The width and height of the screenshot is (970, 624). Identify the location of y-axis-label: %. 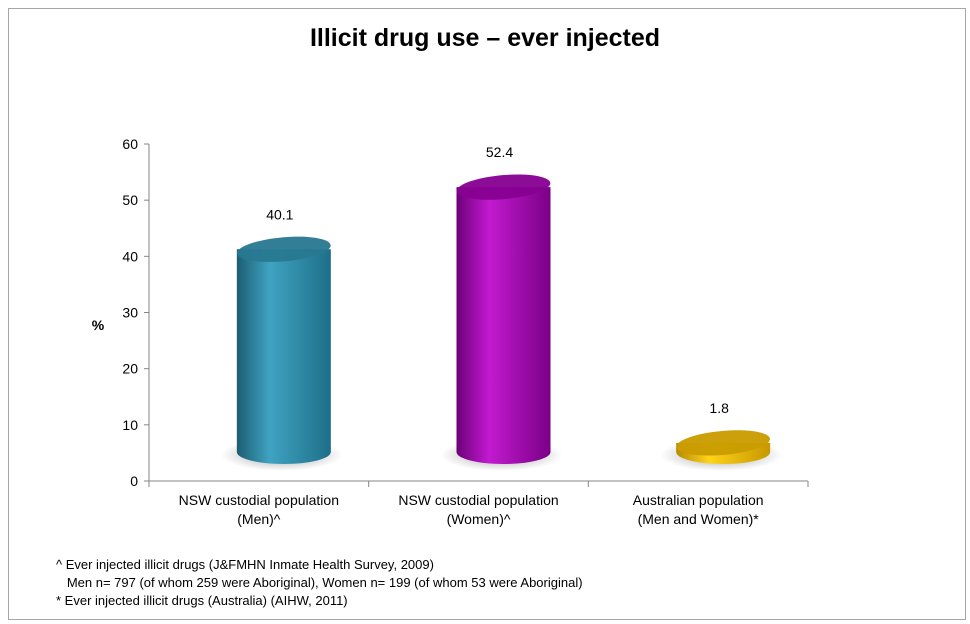
(98, 325).